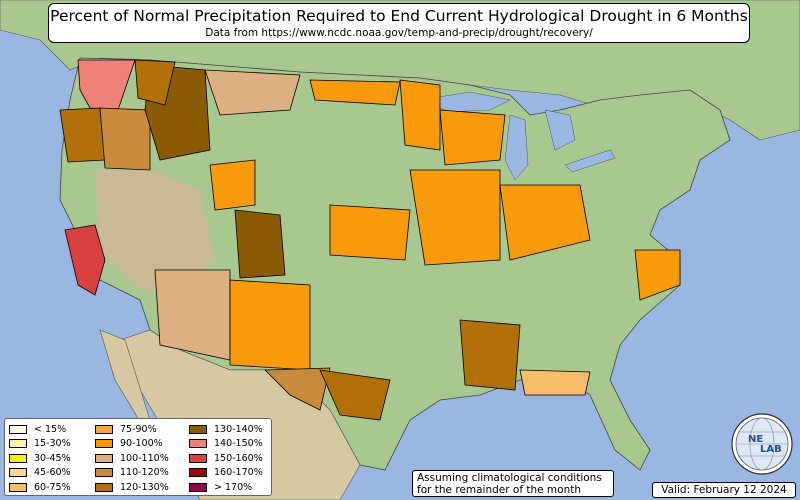 This screenshot has height=500, width=800. Describe the element at coordinates (50, 429) in the screenshot. I see `legend-label: < 15%` at that location.